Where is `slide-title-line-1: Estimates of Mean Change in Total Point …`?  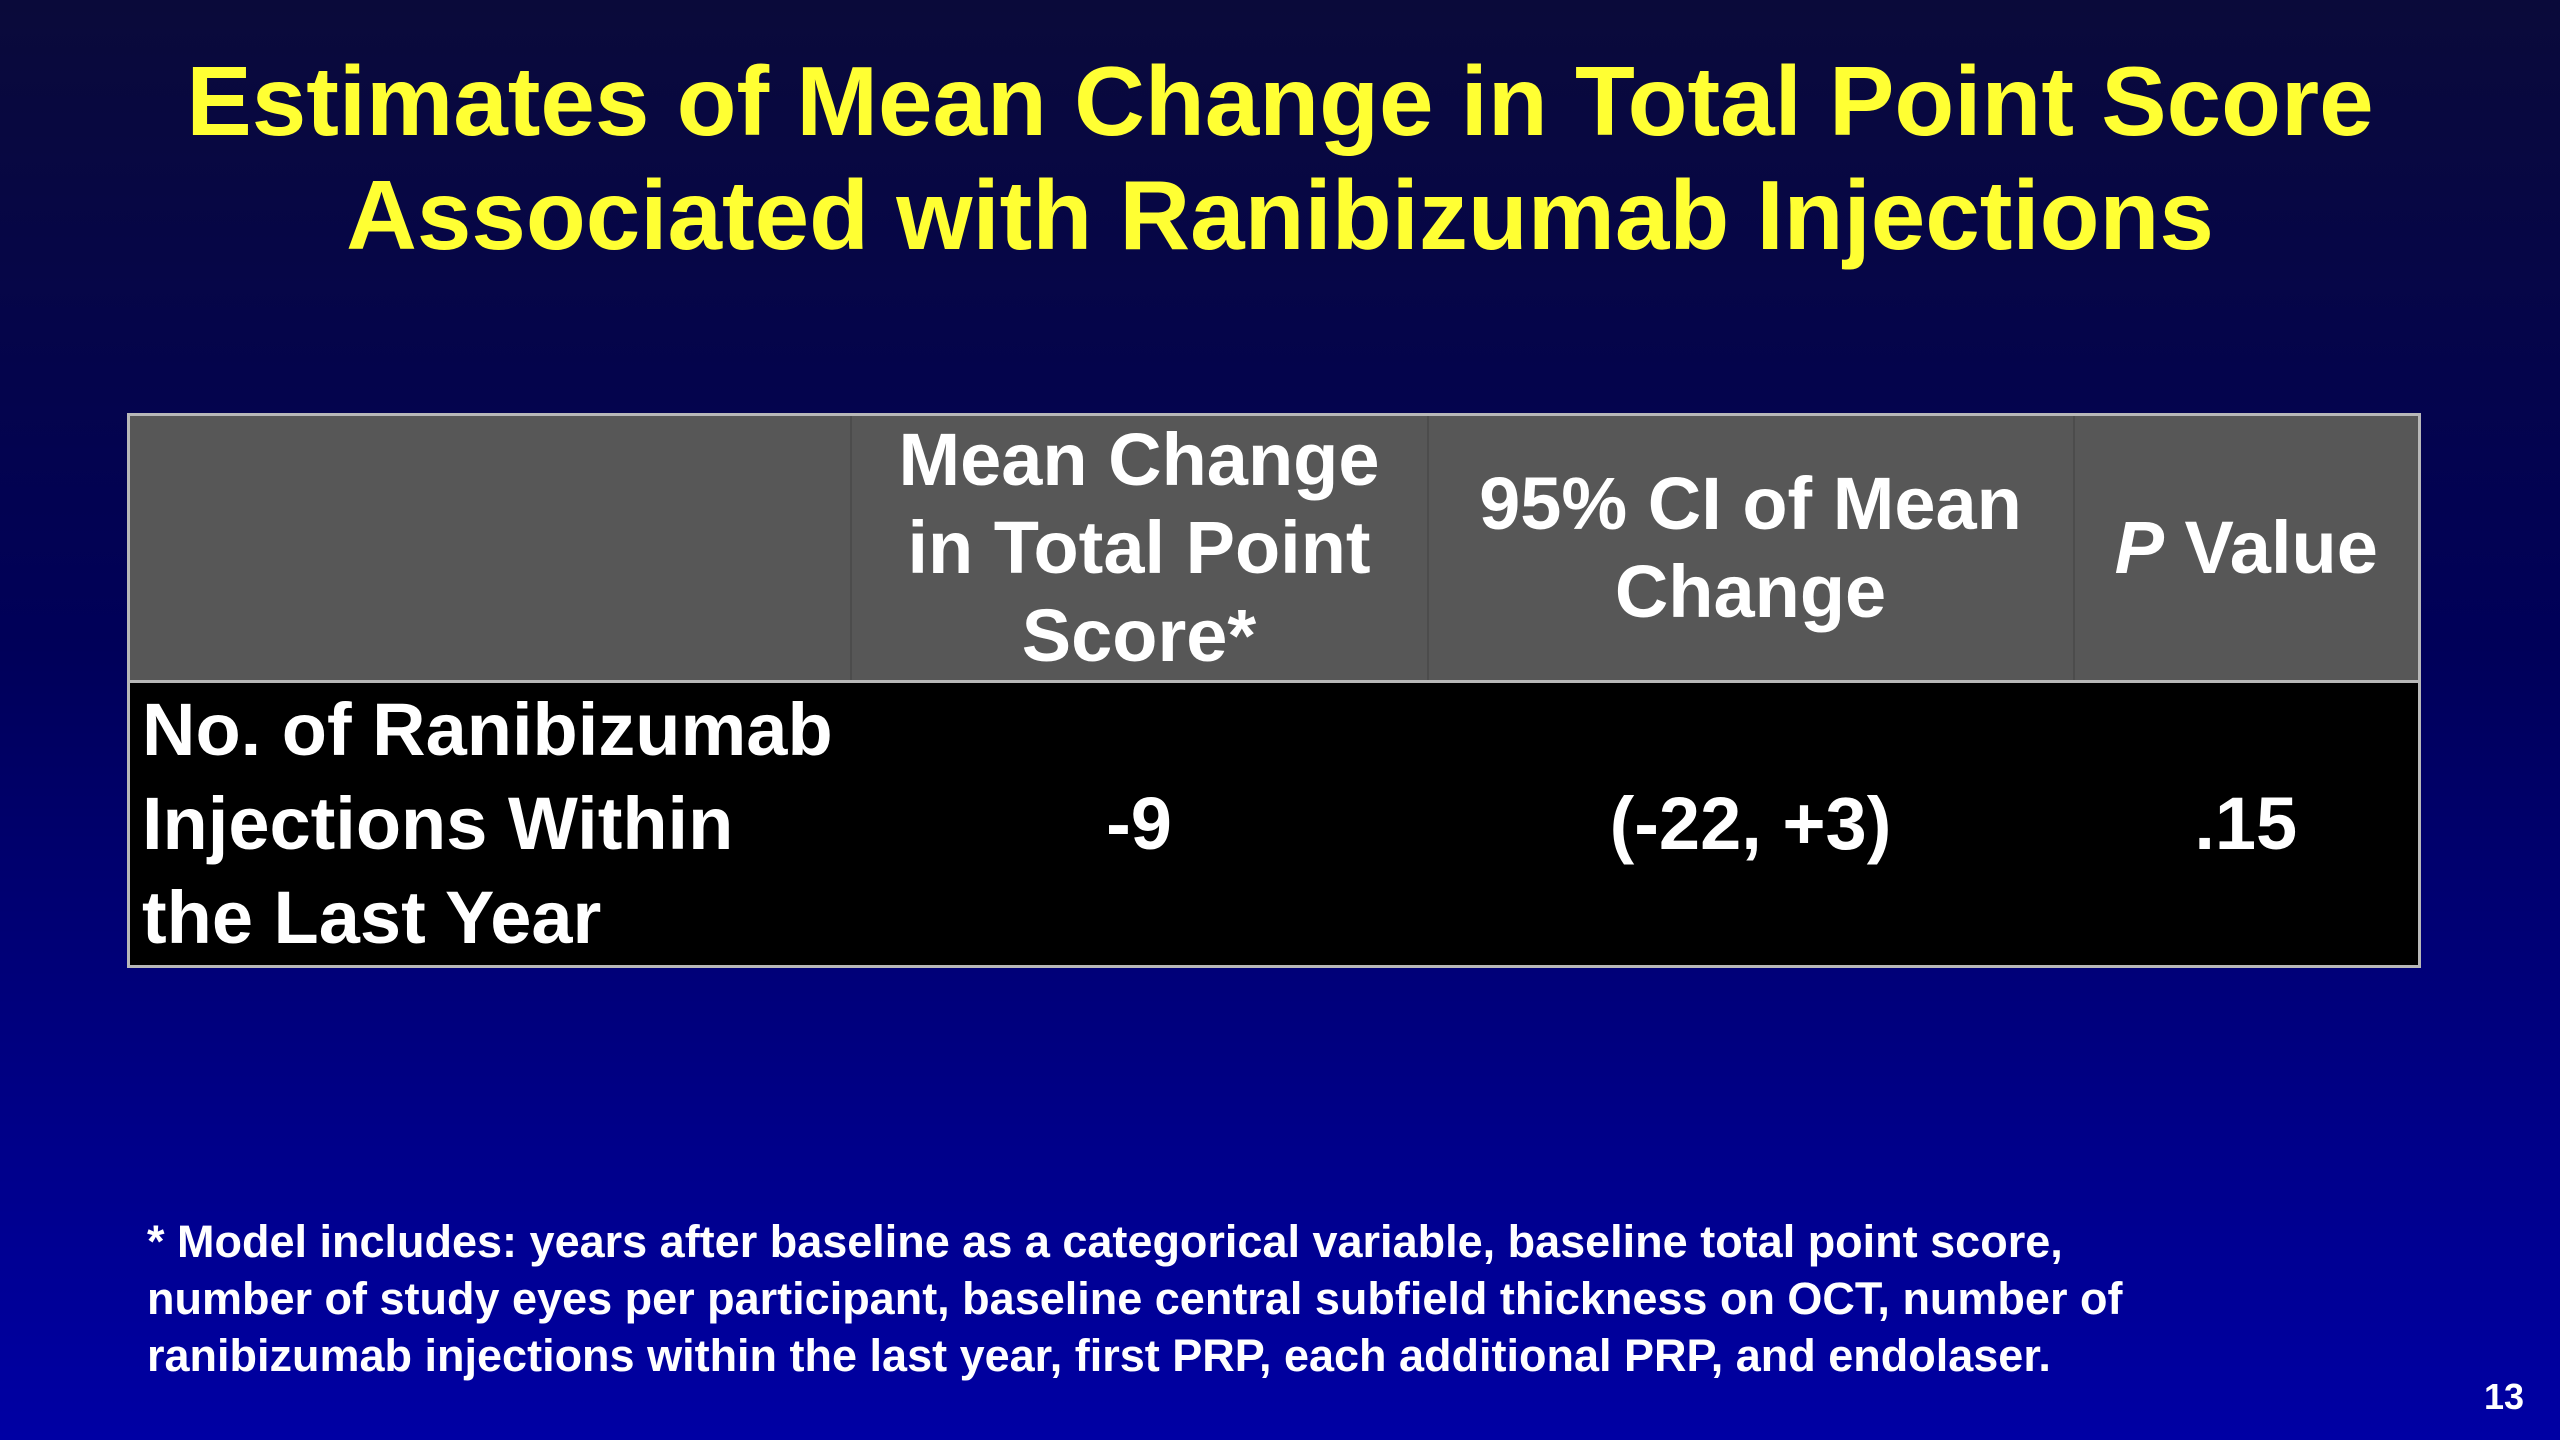 slide-title-line-1: Estimates of Mean Change in Total Point … is located at coordinates (1280, 101).